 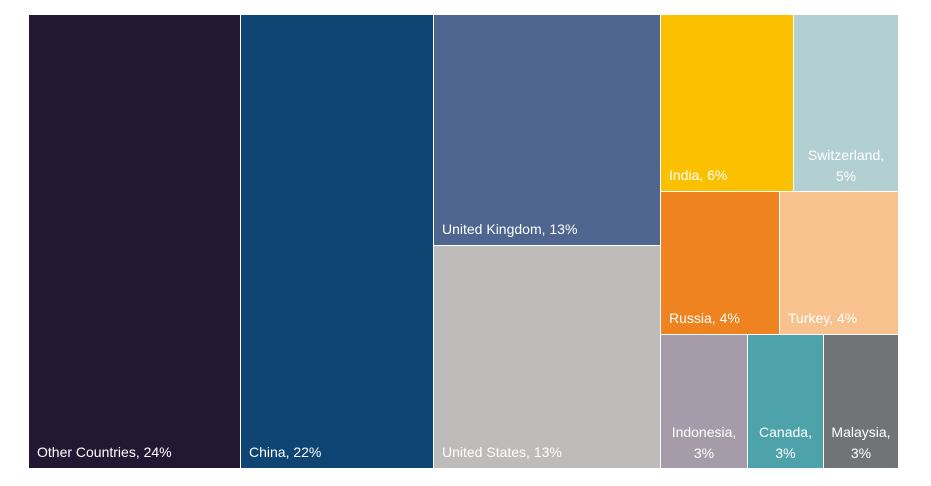 I want to click on treemap-cell-india: India, 6%, so click(x=727, y=103).